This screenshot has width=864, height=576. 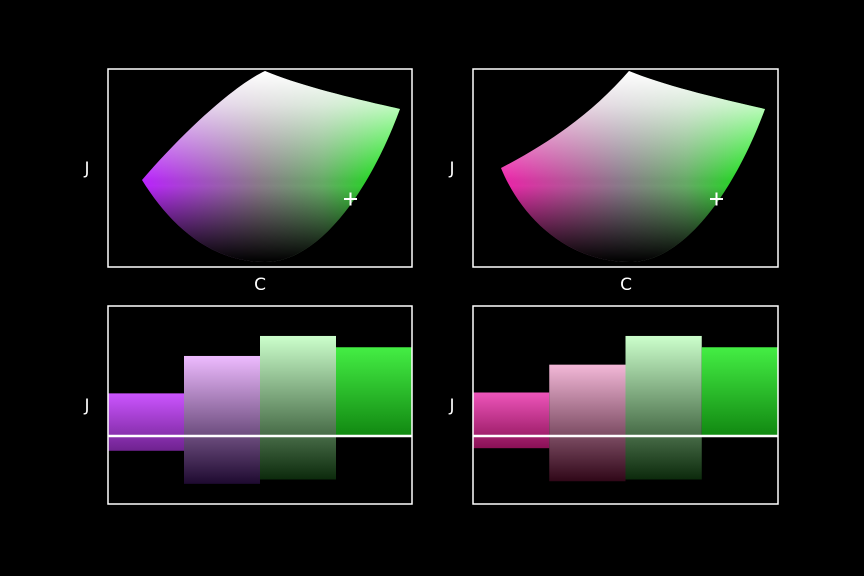 I want to click on xlabel-top-left: C, so click(x=260, y=285).